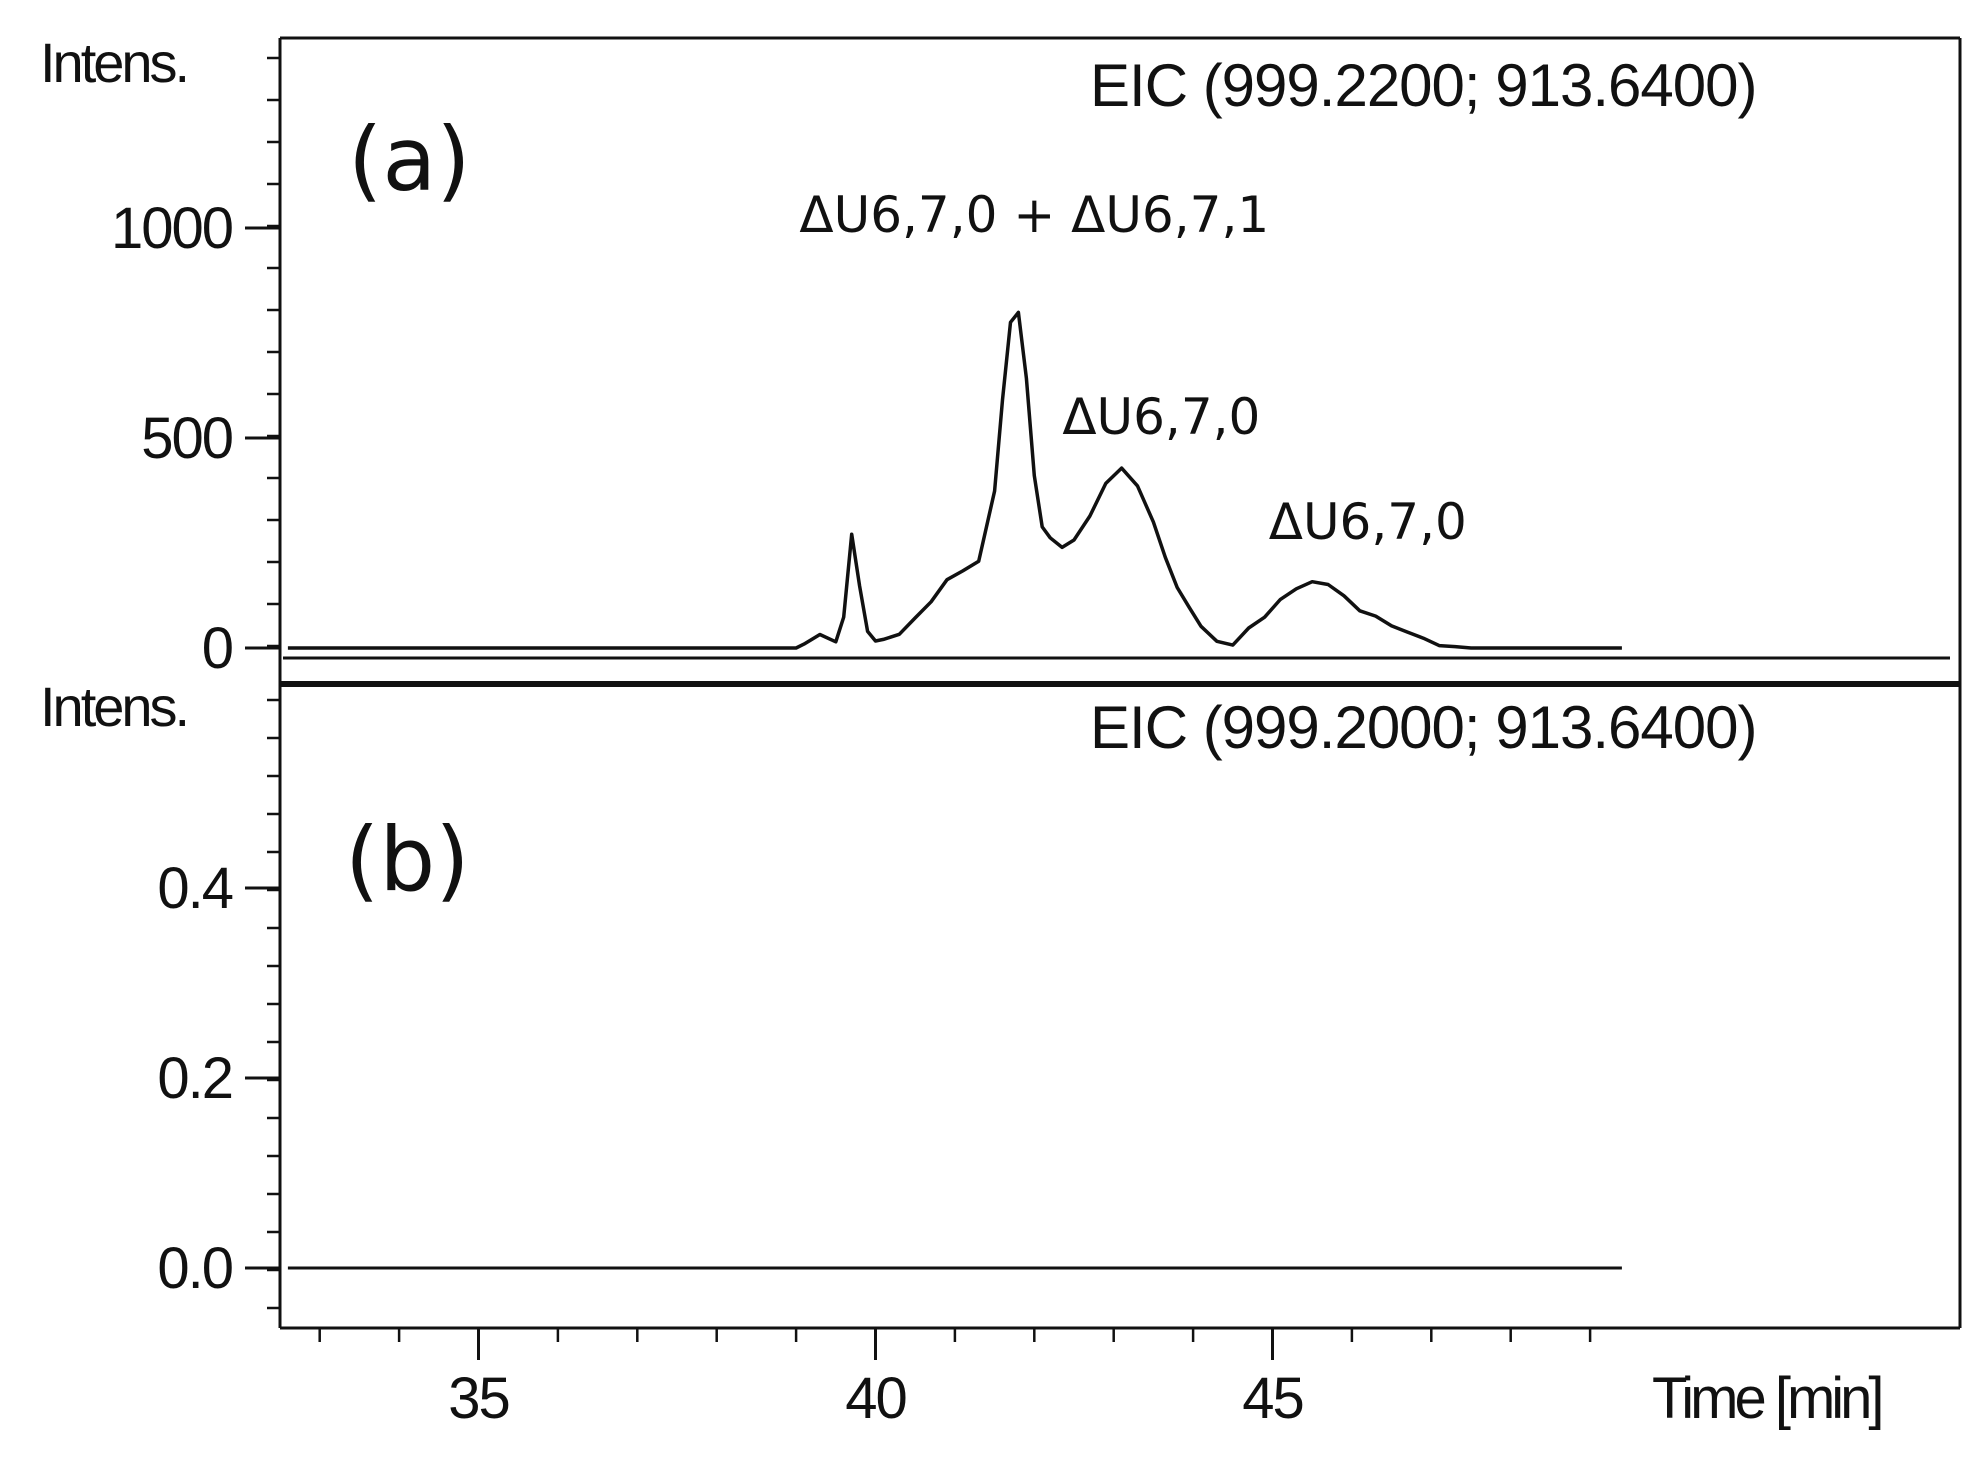  What do you see at coordinates (113, 62) in the screenshot?
I see `panel-a-ylabel: Intens.` at bounding box center [113, 62].